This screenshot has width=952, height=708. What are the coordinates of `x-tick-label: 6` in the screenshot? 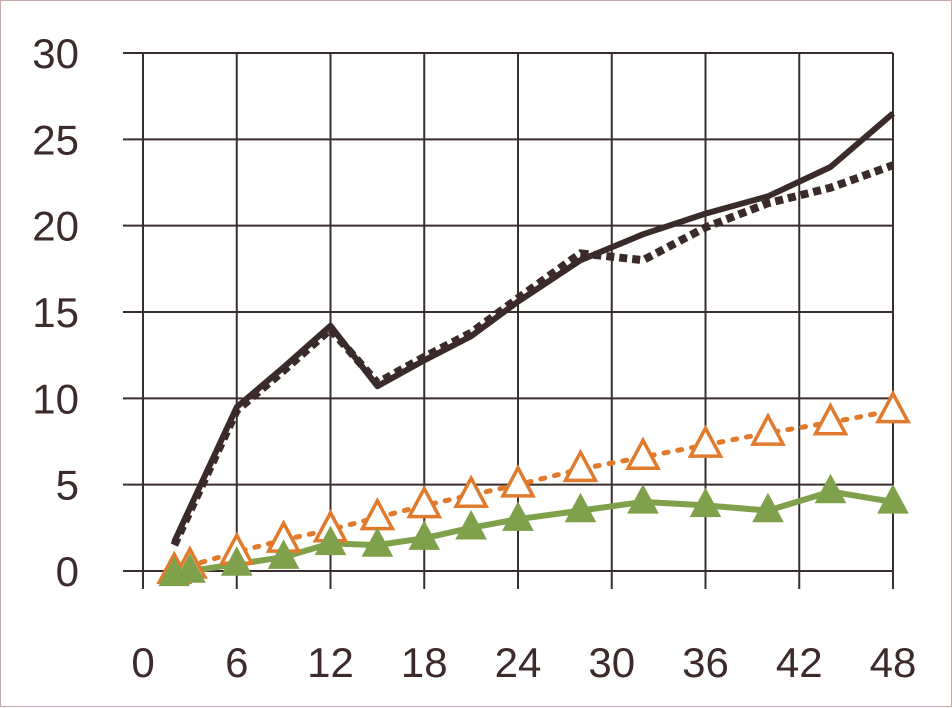 It's located at (236, 662).